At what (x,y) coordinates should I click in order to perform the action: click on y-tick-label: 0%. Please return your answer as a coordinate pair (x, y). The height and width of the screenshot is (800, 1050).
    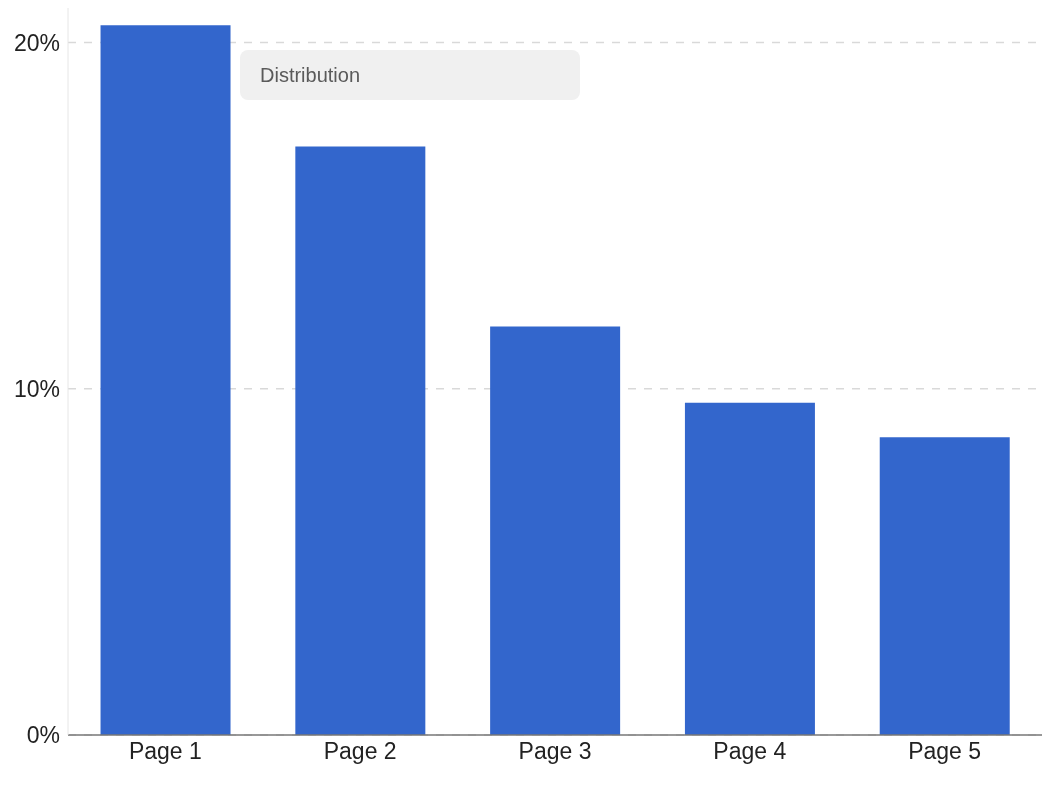
    Looking at the image, I should click on (43, 735).